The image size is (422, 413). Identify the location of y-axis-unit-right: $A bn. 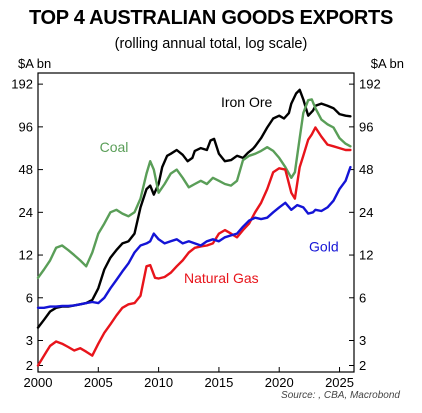
(387, 63).